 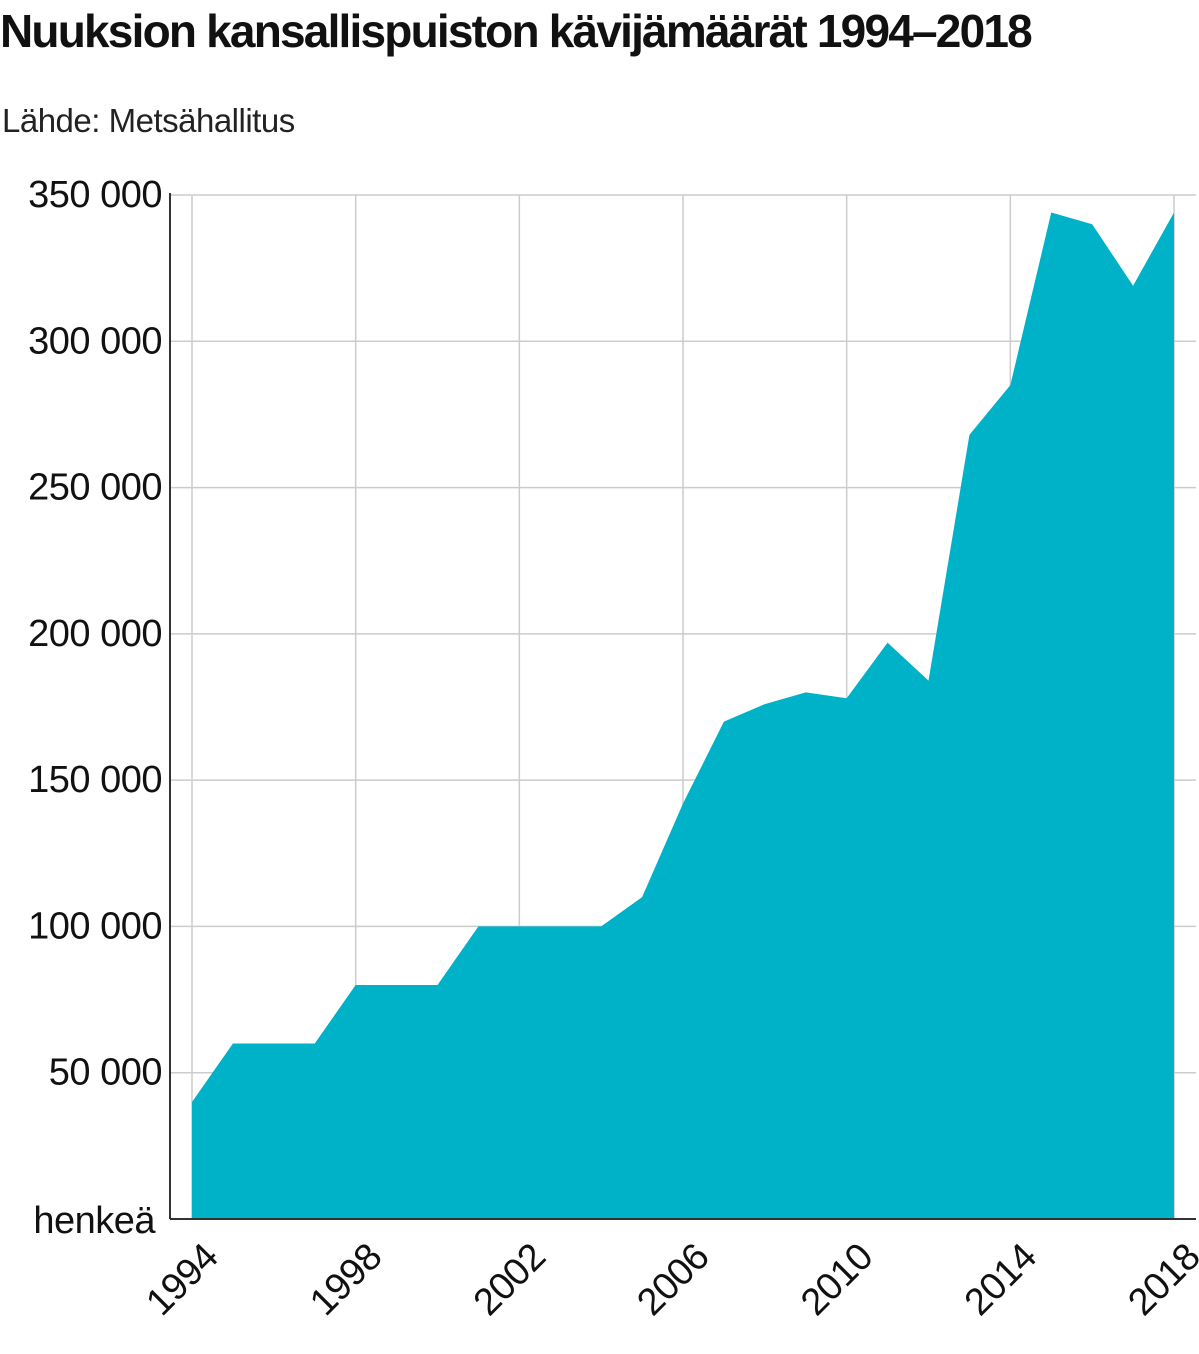 What do you see at coordinates (95, 341) in the screenshot?
I see `y-tick-label-300000: 300 000` at bounding box center [95, 341].